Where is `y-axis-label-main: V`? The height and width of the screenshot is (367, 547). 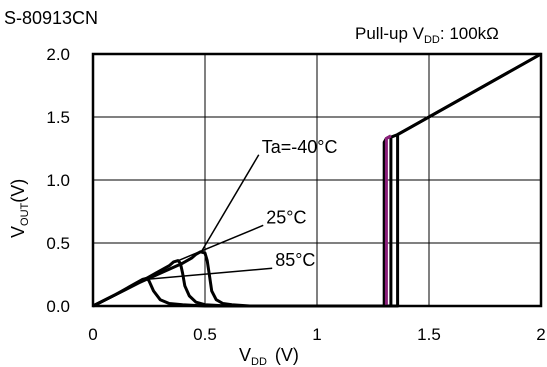
y-axis-label-main: V is located at coordinates (18, 232).